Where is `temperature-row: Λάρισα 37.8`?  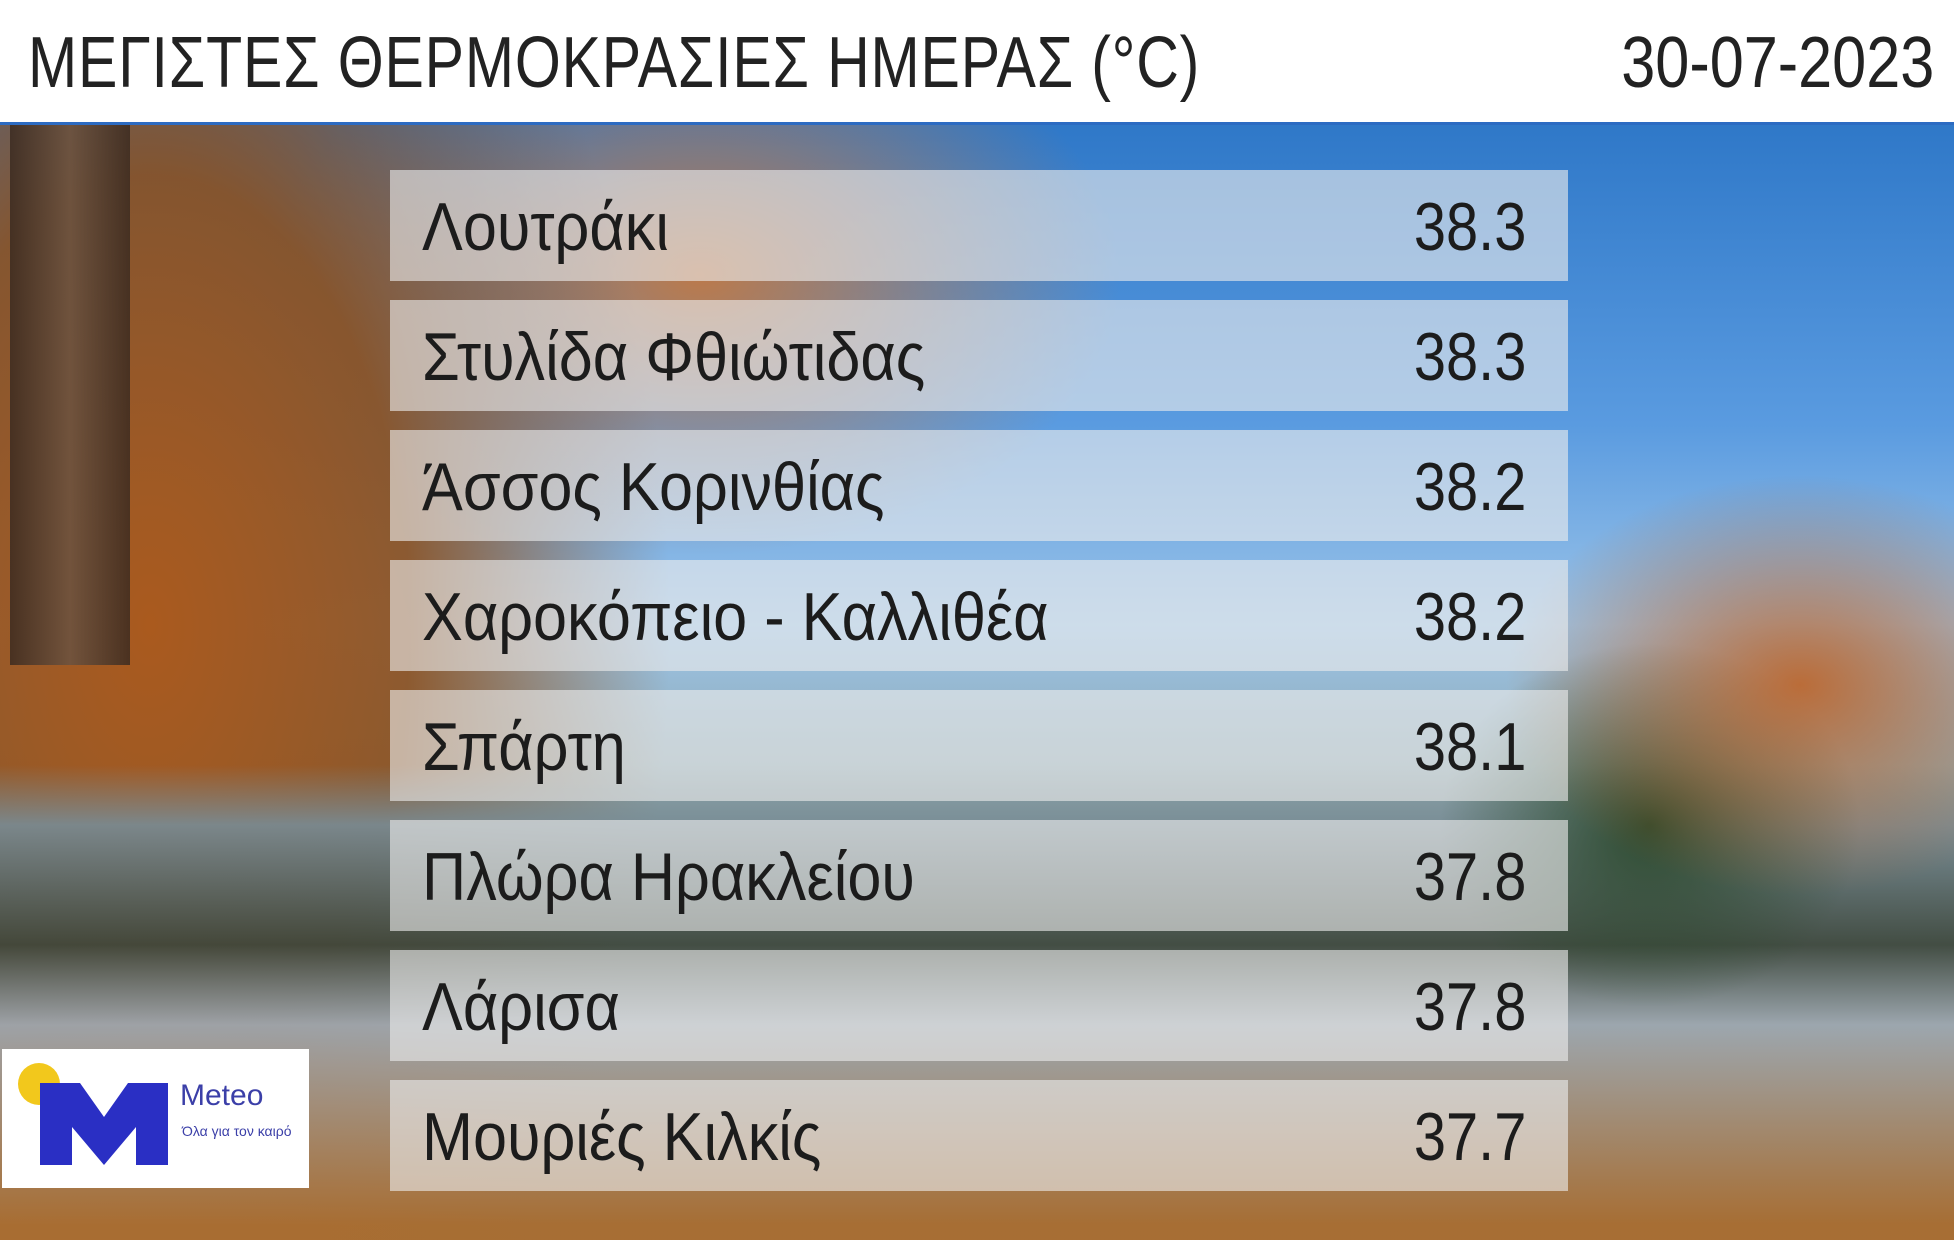
temperature-row: Λάρισα 37.8 is located at coordinates (979, 1005).